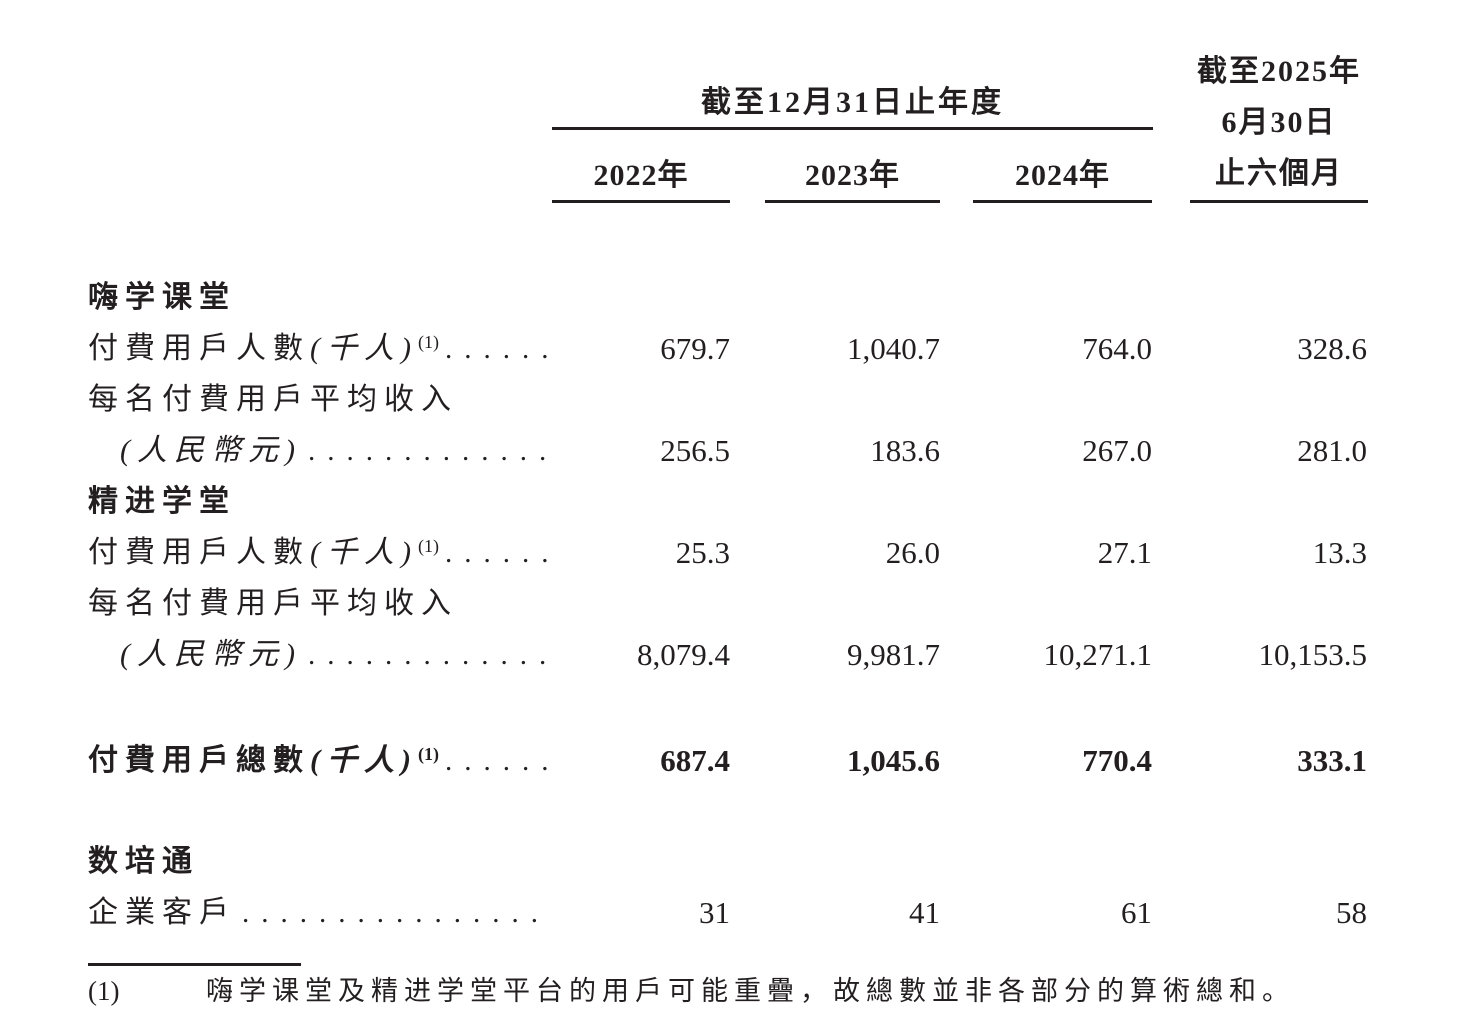 The width and height of the screenshot is (1461, 1035). I want to click on footnote-text: 嗨学课堂及精进学堂平台的用戶可能重疊，故總數並非各部分的算術總和。, so click(750, 991).